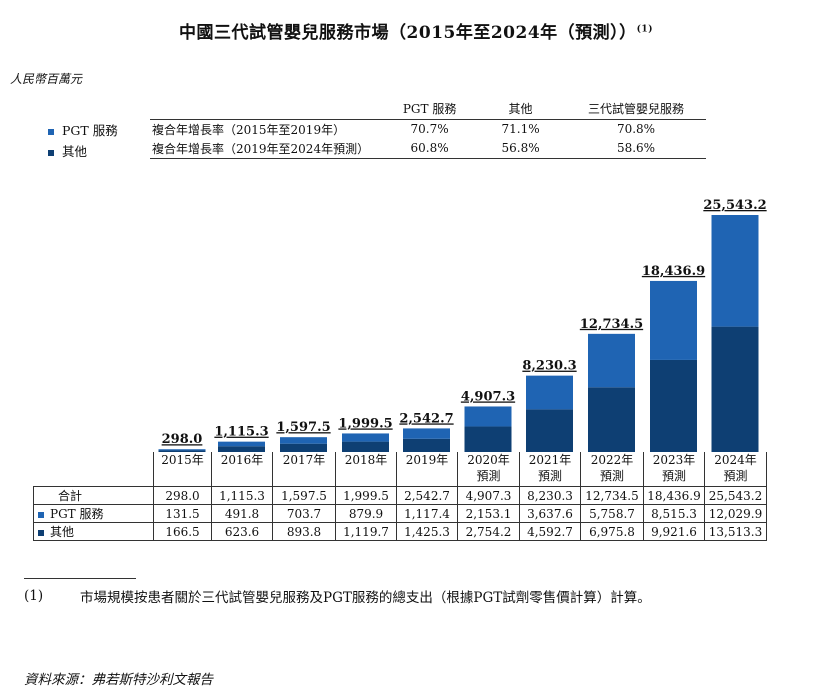 This screenshot has width=832, height=700. What do you see at coordinates (612, 531) in the screenshot?
I see `cell-value: 6,975.8` at bounding box center [612, 531].